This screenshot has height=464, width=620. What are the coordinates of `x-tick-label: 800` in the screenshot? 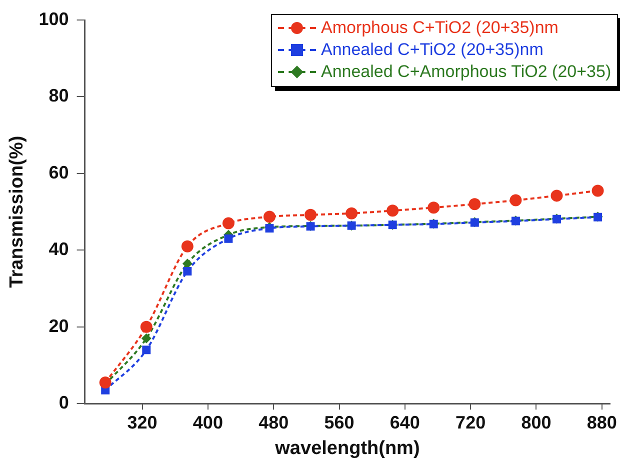 It's located at (536, 422).